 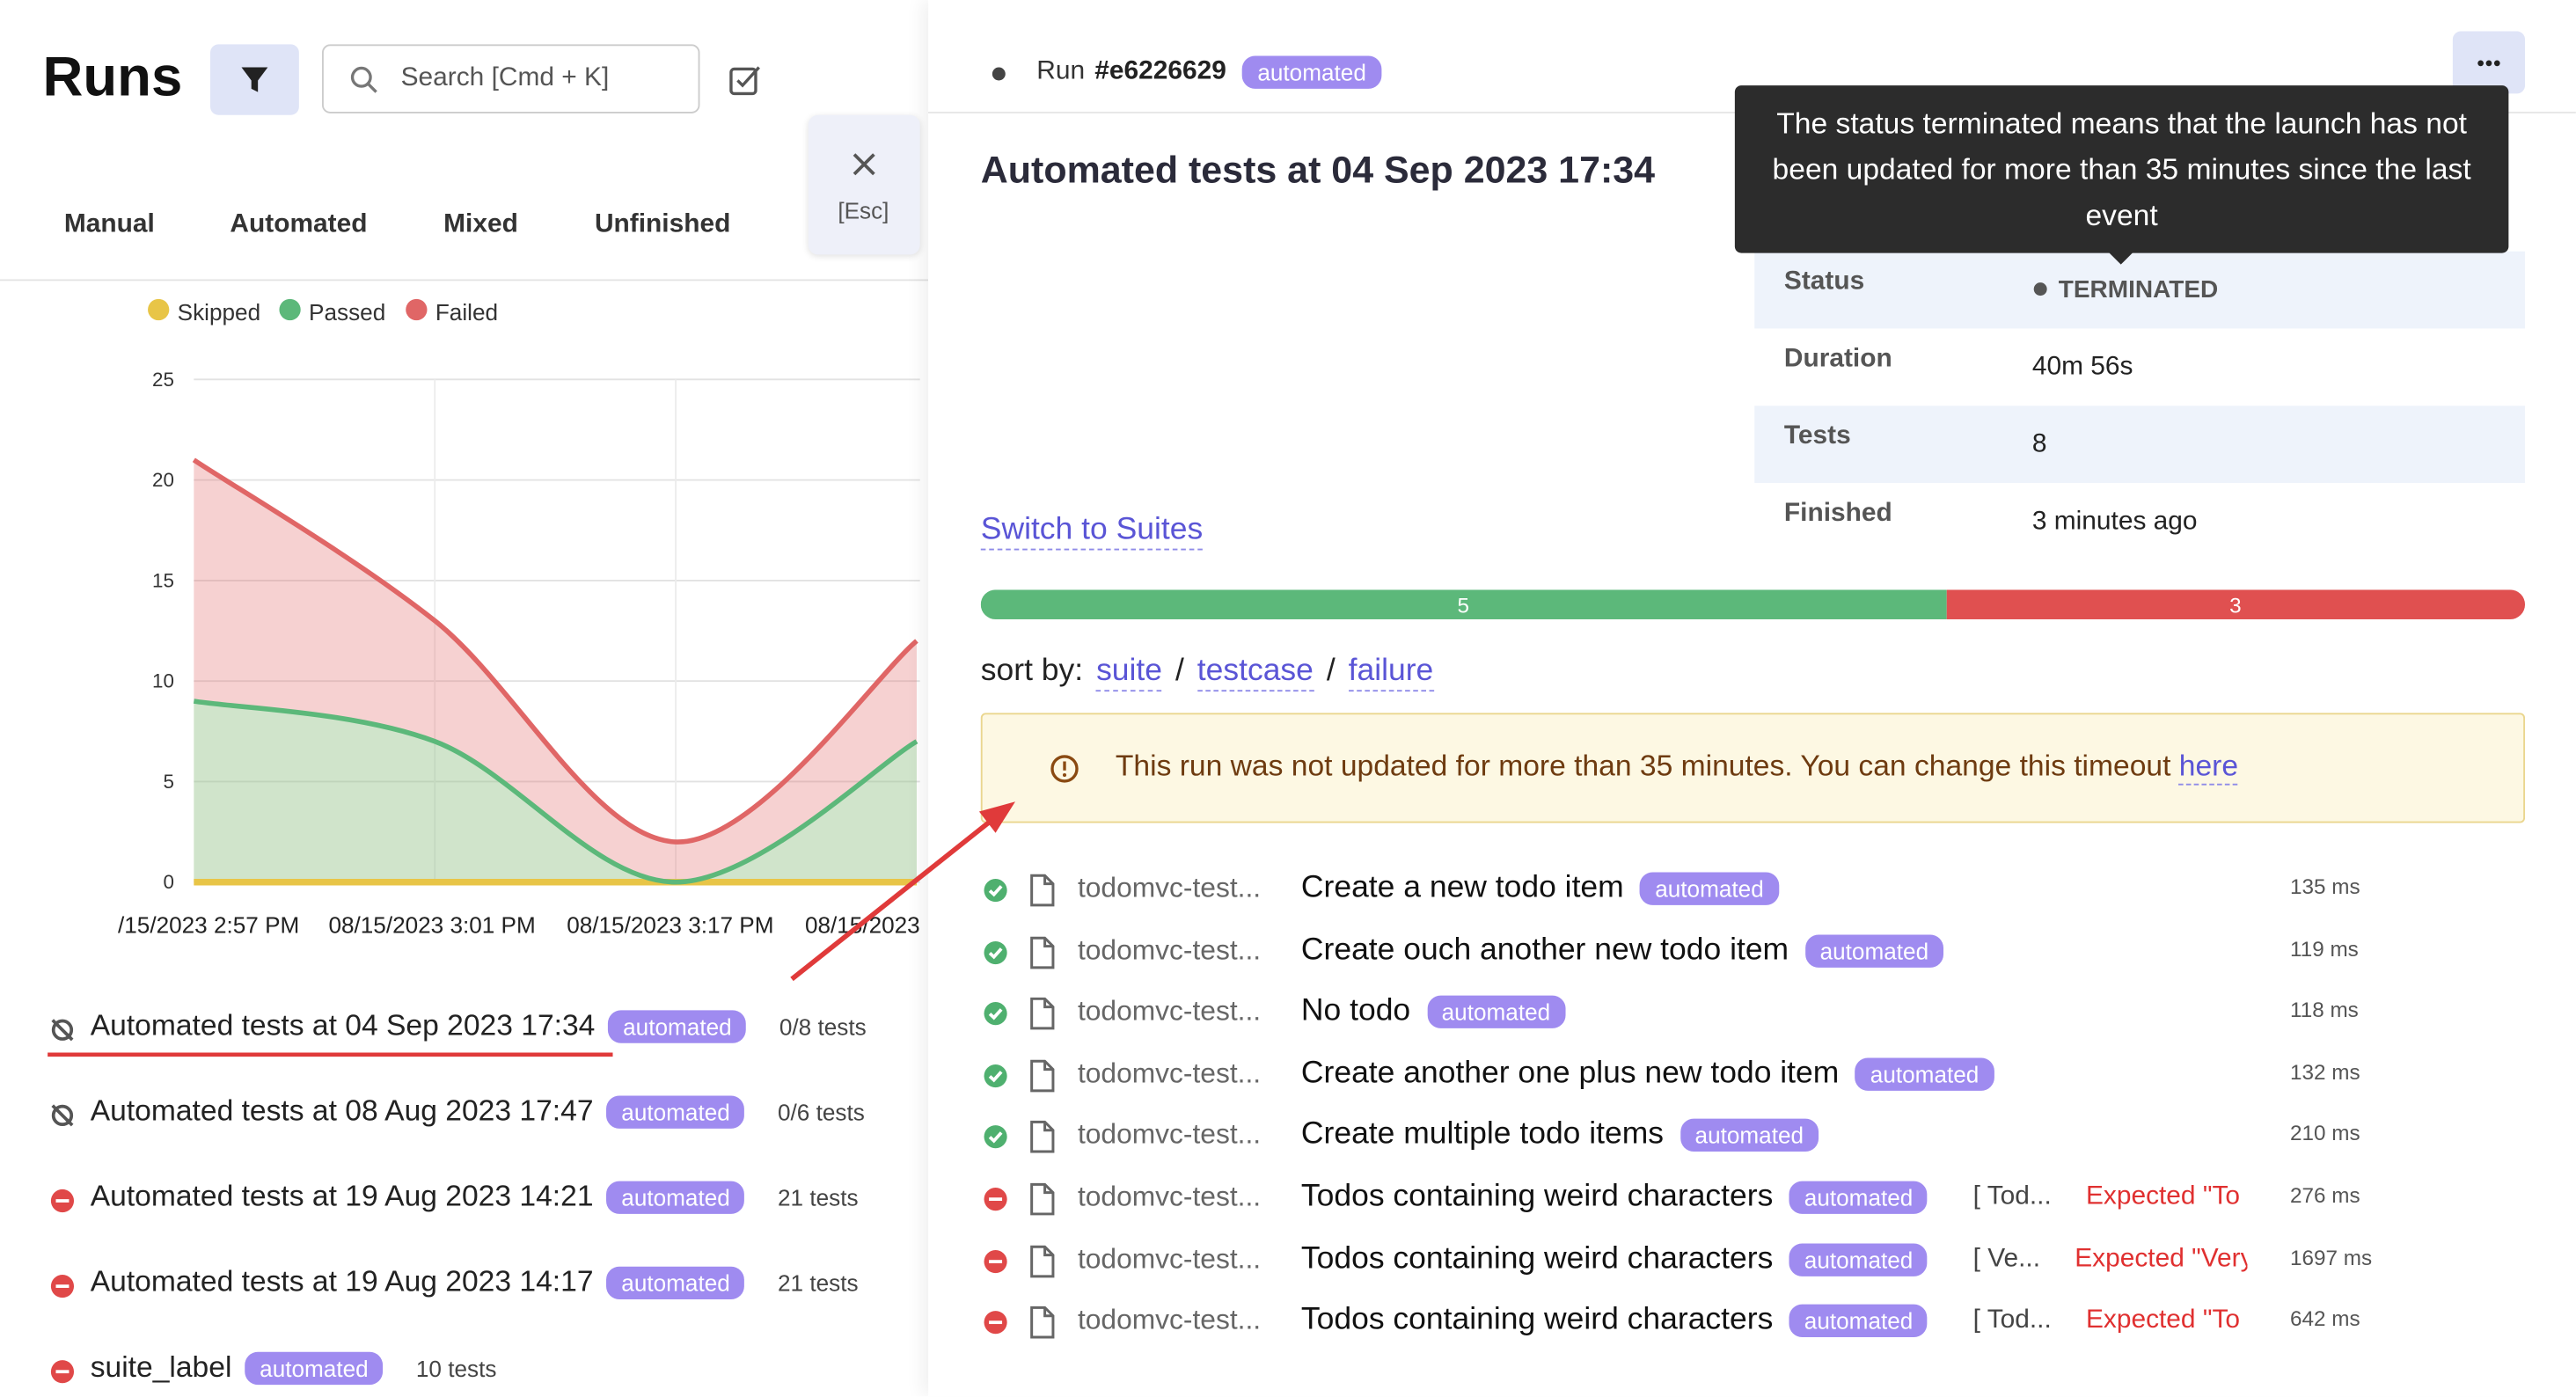 I want to click on more-icon, so click(x=2488, y=63).